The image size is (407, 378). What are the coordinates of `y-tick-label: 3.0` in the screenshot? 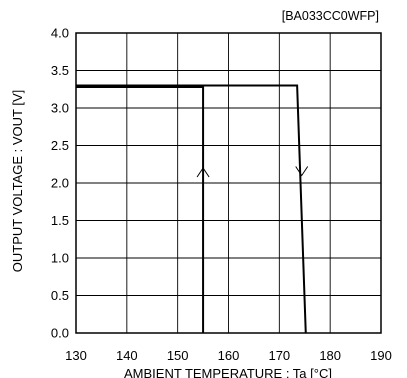 It's located at (60, 108).